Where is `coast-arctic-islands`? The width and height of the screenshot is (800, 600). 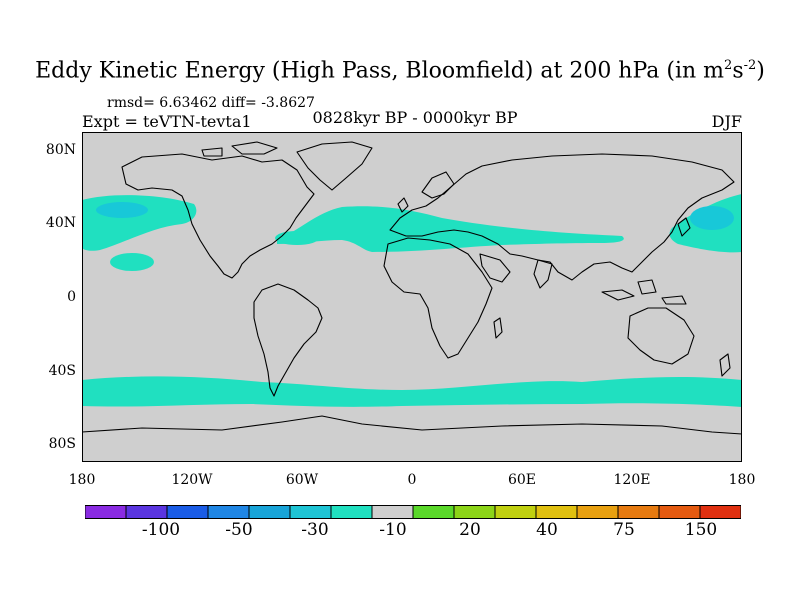 coast-arctic-islands is located at coordinates (239, 149).